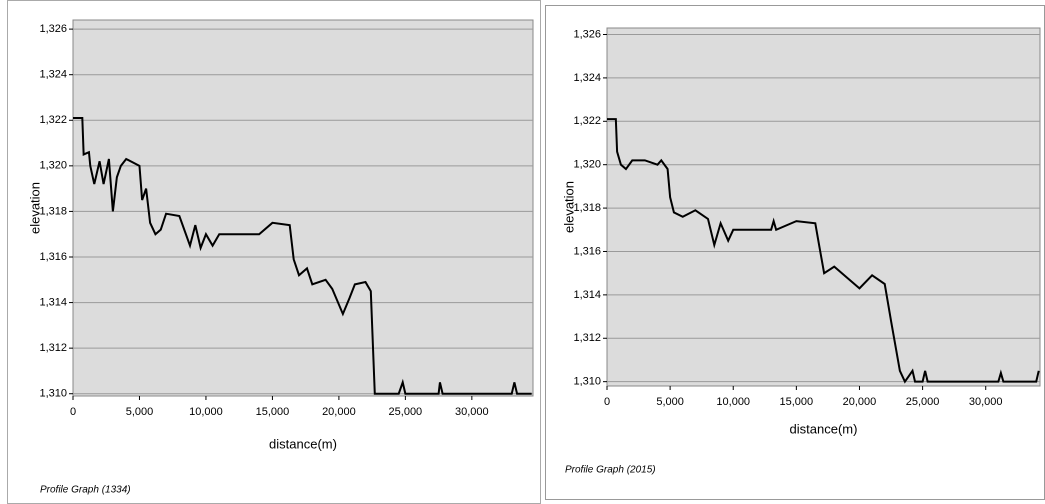 This screenshot has height=504, width=1045. I want to click on caption: Profile Graph (2015), so click(610, 470).